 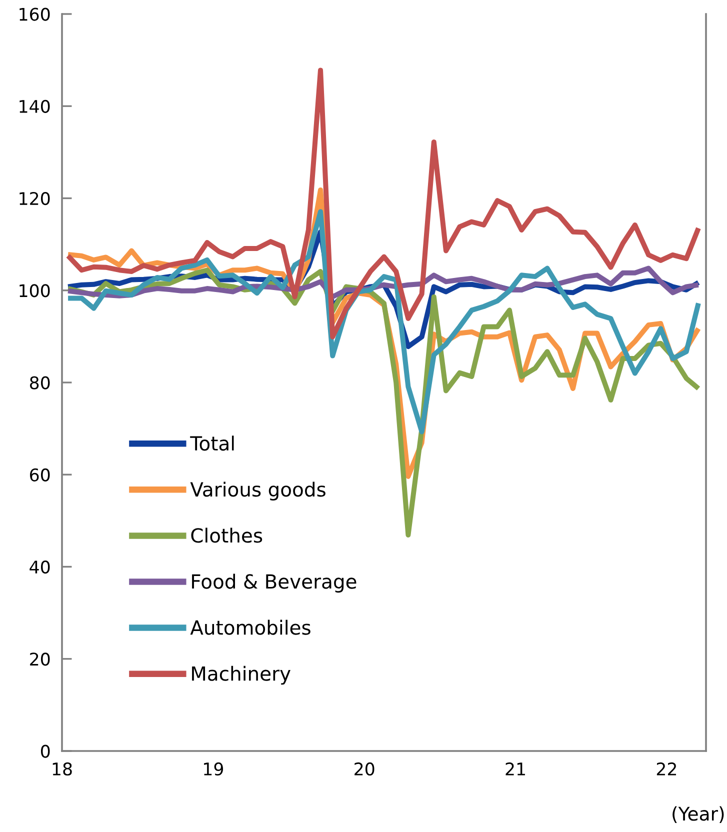 I want to click on x-tick-label: 20, so click(x=364, y=769).